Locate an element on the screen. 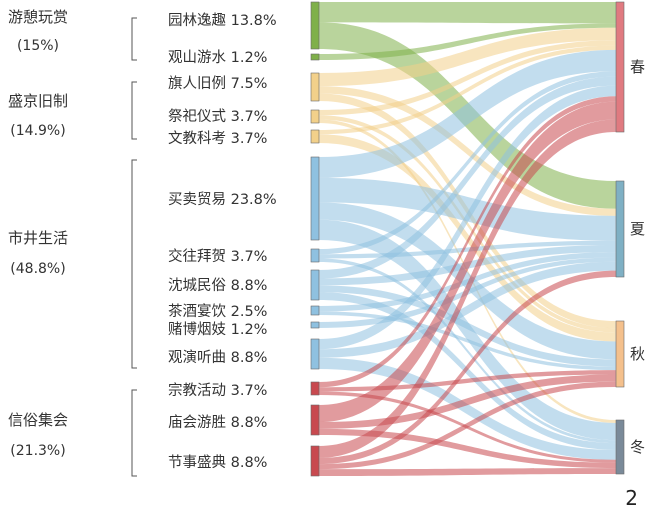  group-name: 游憩玩赏 is located at coordinates (38, 17).